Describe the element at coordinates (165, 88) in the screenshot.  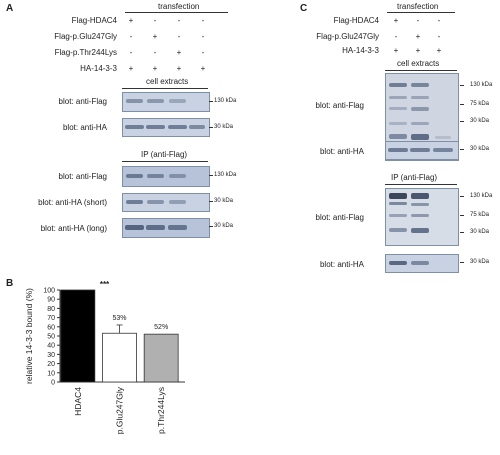
I see `panel-a-extracts-rule` at that location.